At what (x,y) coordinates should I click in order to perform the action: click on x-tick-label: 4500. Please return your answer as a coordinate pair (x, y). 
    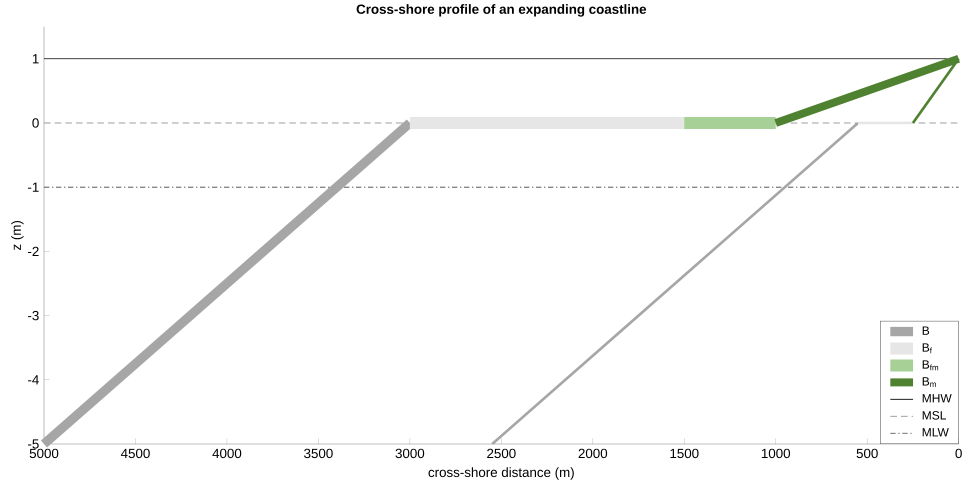
    Looking at the image, I should click on (135, 453).